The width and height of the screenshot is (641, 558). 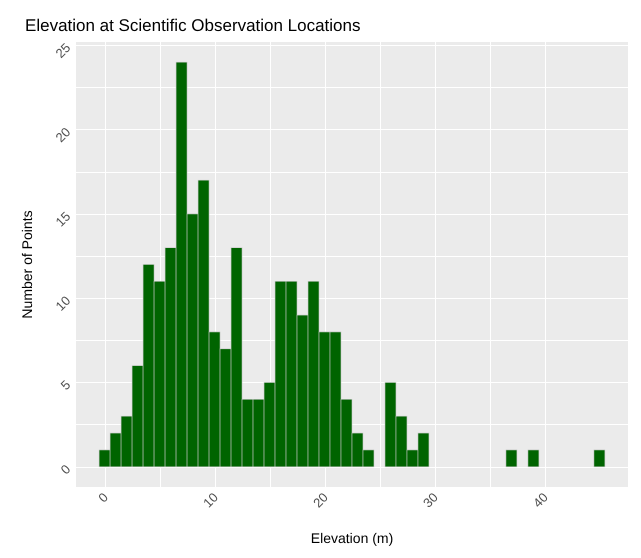 What do you see at coordinates (63, 303) in the screenshot?
I see `y-tick-label: 10` at bounding box center [63, 303].